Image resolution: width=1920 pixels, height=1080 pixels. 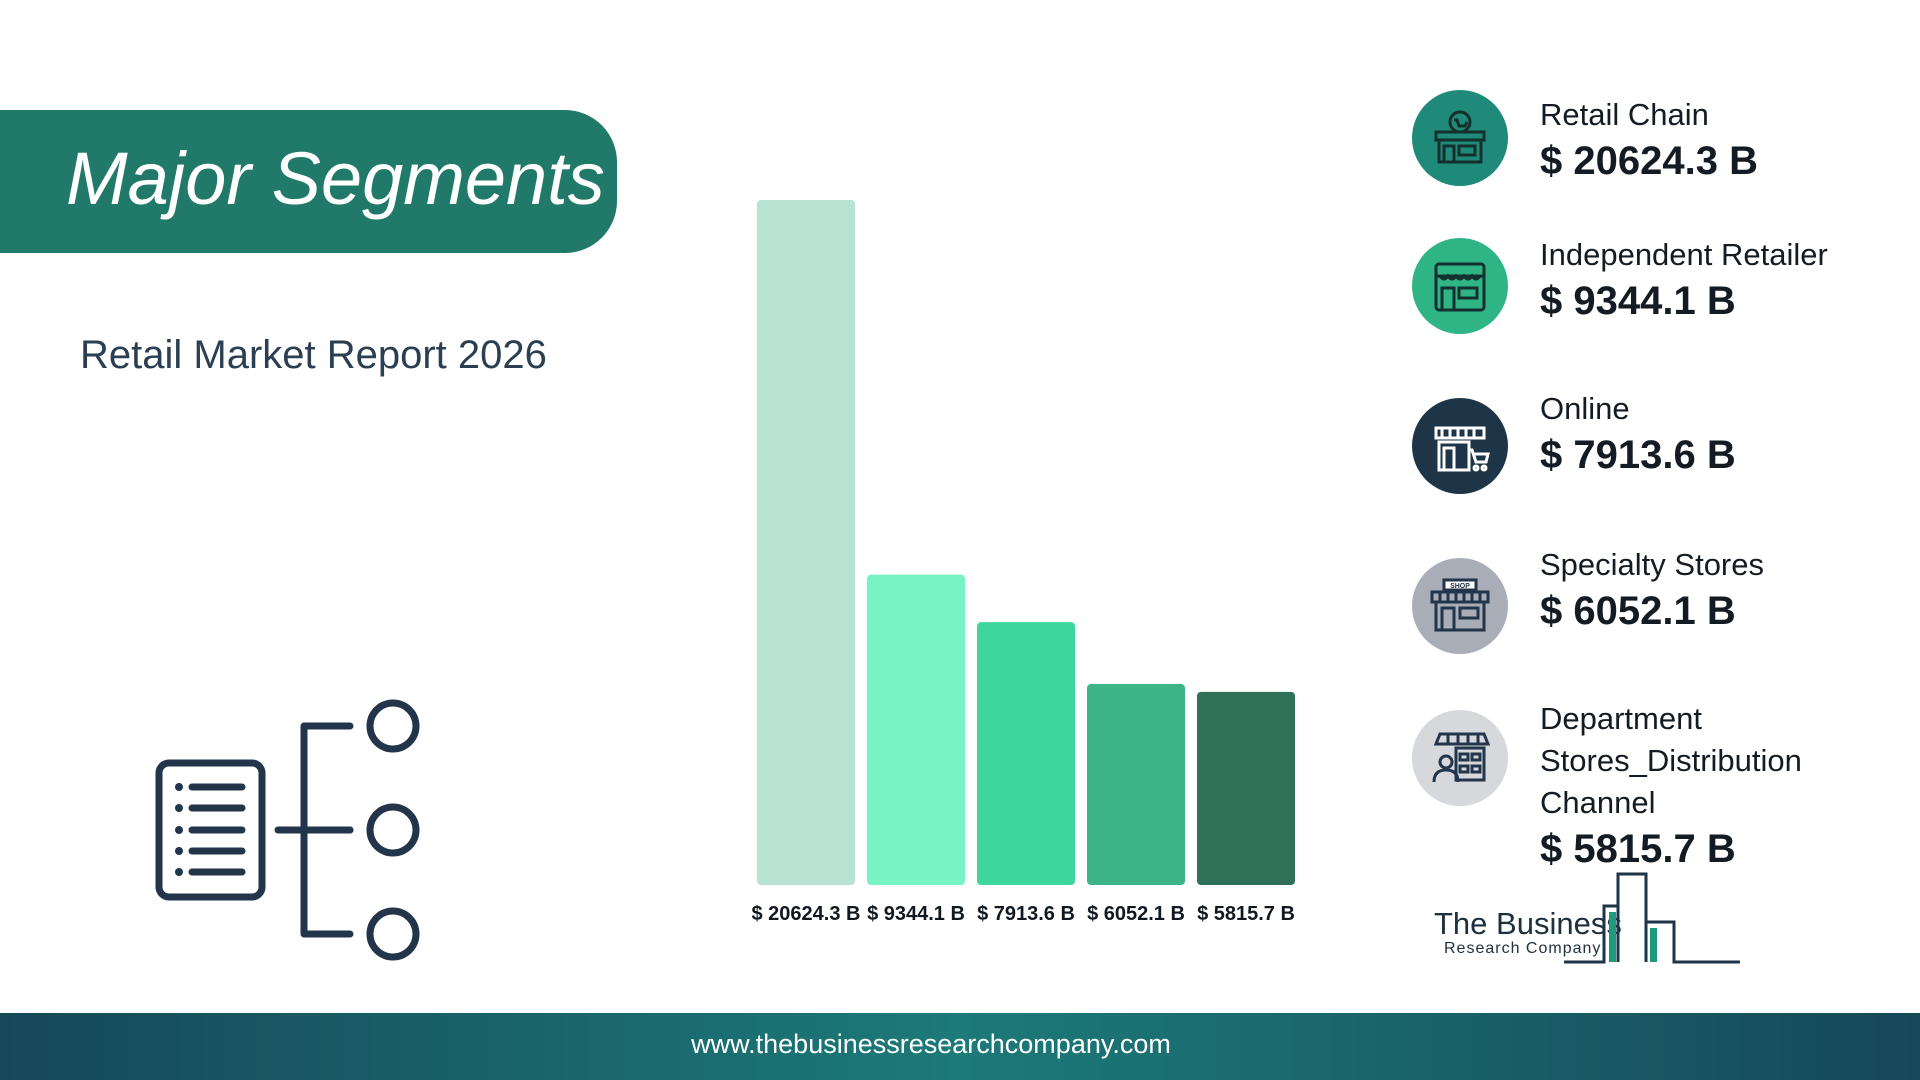 What do you see at coordinates (1638, 611) in the screenshot?
I see `legend-value: $ 6052.1 B` at bounding box center [1638, 611].